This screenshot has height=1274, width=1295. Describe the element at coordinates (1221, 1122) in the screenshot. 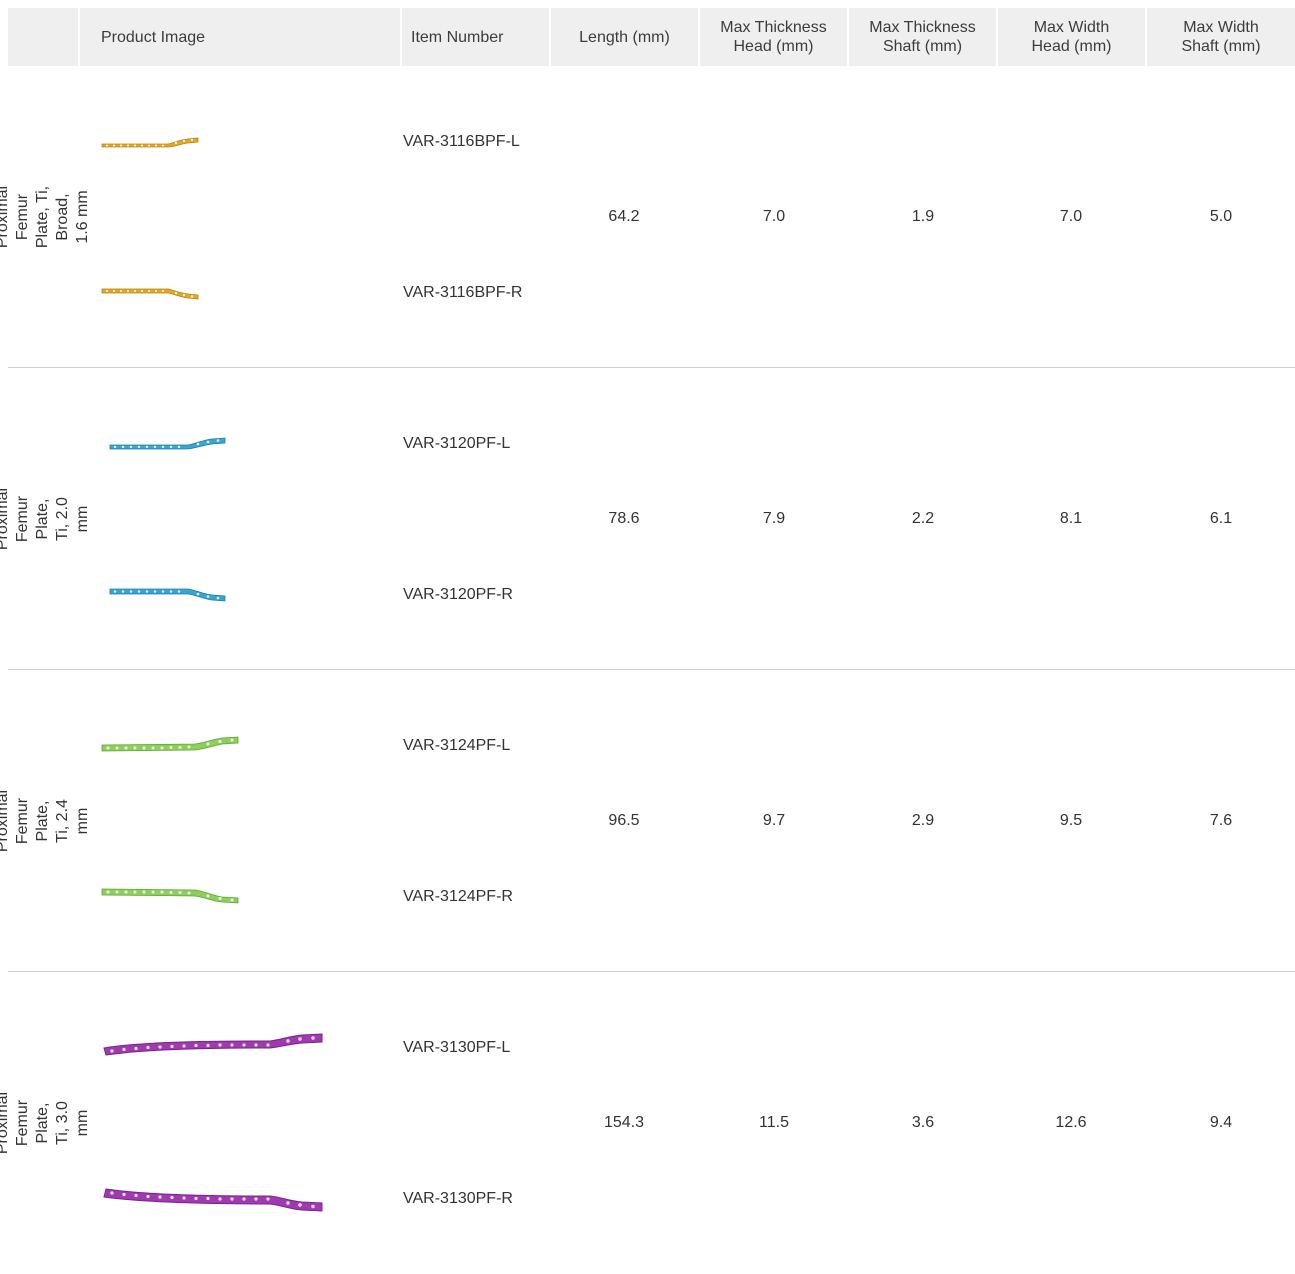

I see `max-width-shaft-value: 9.4` at that location.